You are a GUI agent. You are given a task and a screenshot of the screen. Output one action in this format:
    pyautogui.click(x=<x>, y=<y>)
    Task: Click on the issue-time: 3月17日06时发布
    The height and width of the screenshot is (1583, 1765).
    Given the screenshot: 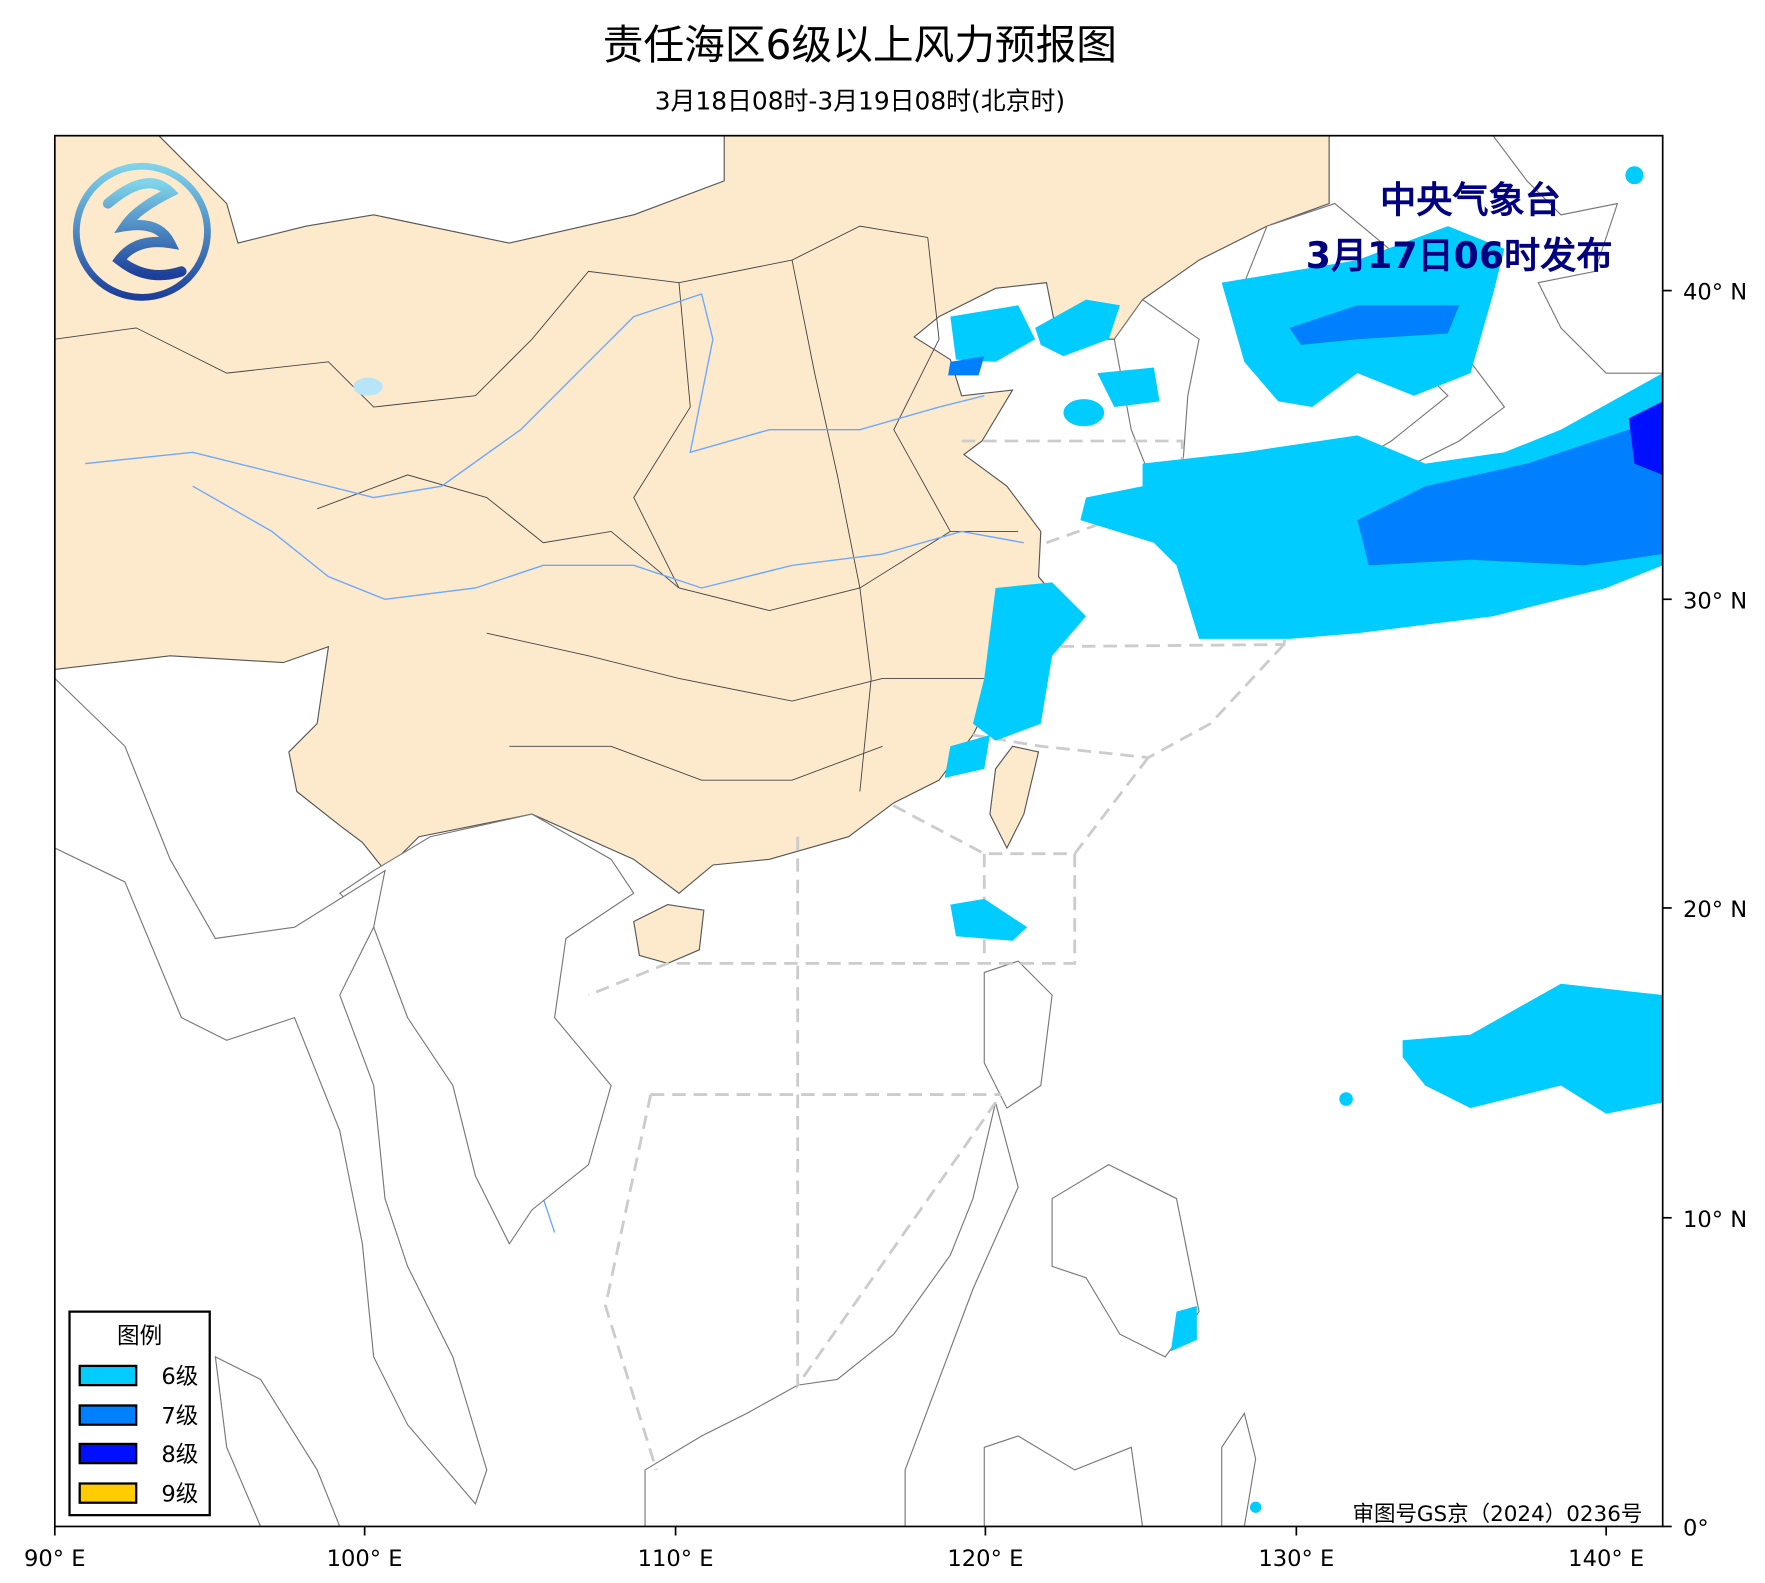 What is the action you would take?
    pyautogui.click(x=1459, y=255)
    